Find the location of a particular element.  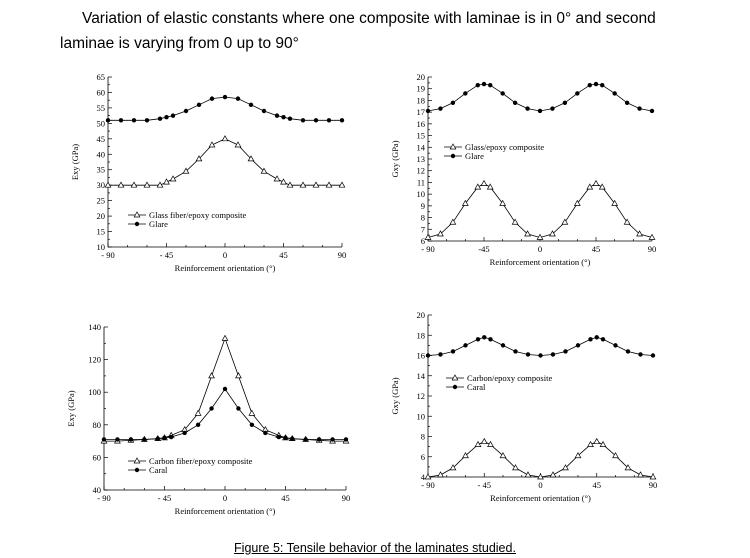

y-tick-label: 16 is located at coordinates (421, 356).